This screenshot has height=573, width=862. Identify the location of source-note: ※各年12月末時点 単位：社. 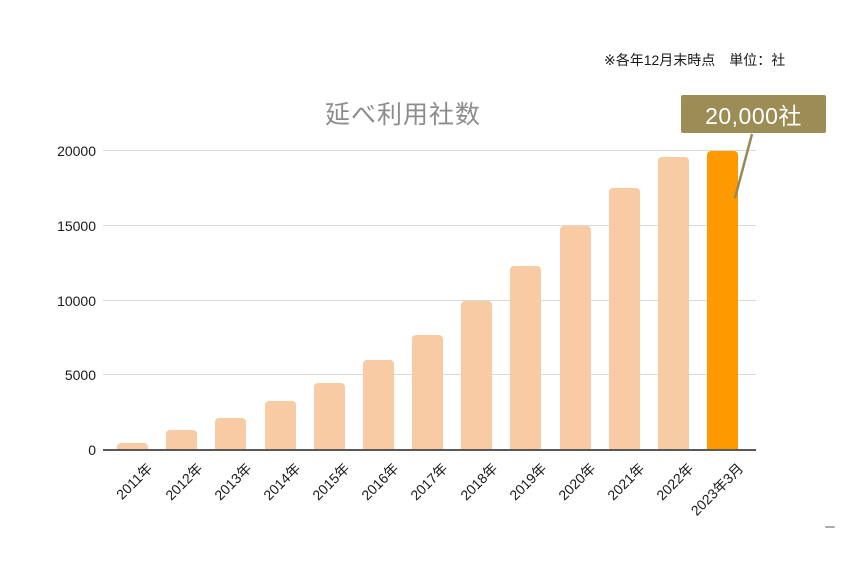
(695, 60).